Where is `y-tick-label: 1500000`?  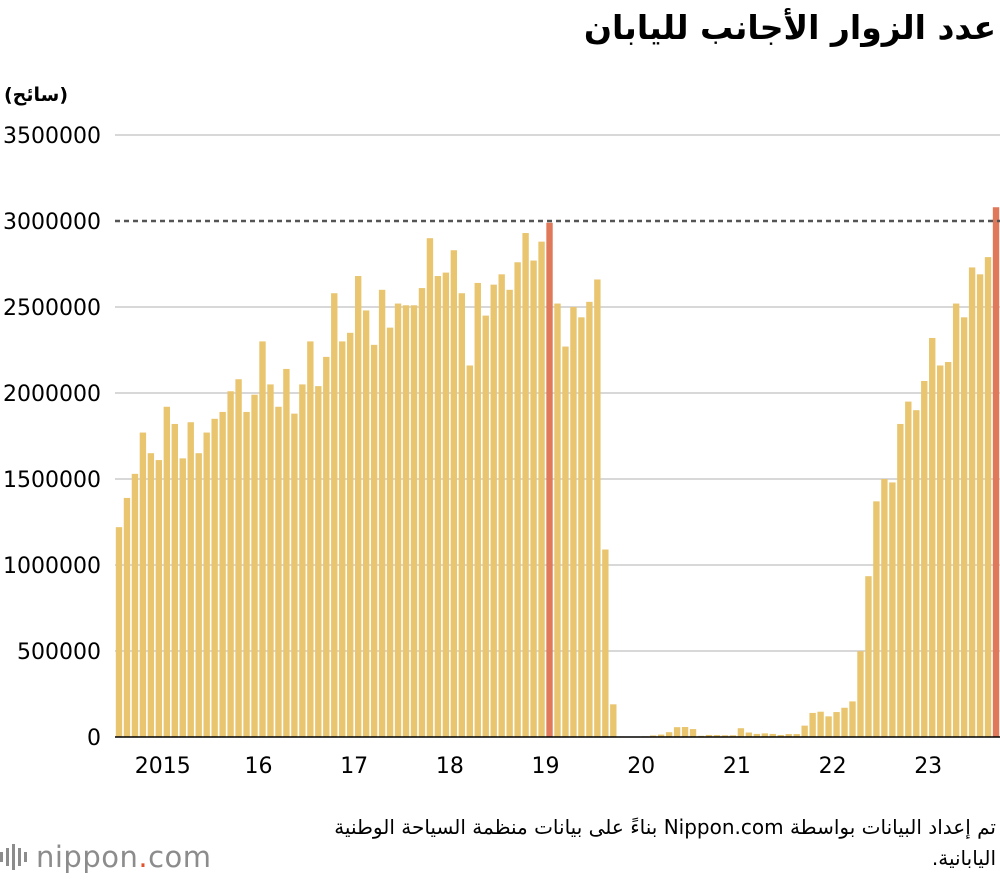 y-tick-label: 1500000 is located at coordinates (52, 480).